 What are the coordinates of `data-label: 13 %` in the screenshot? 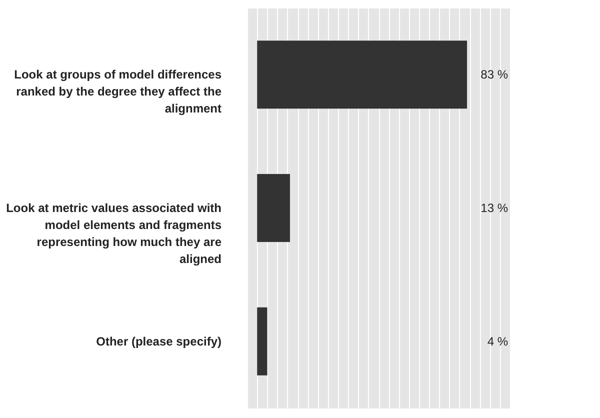 It's located at (494, 208).